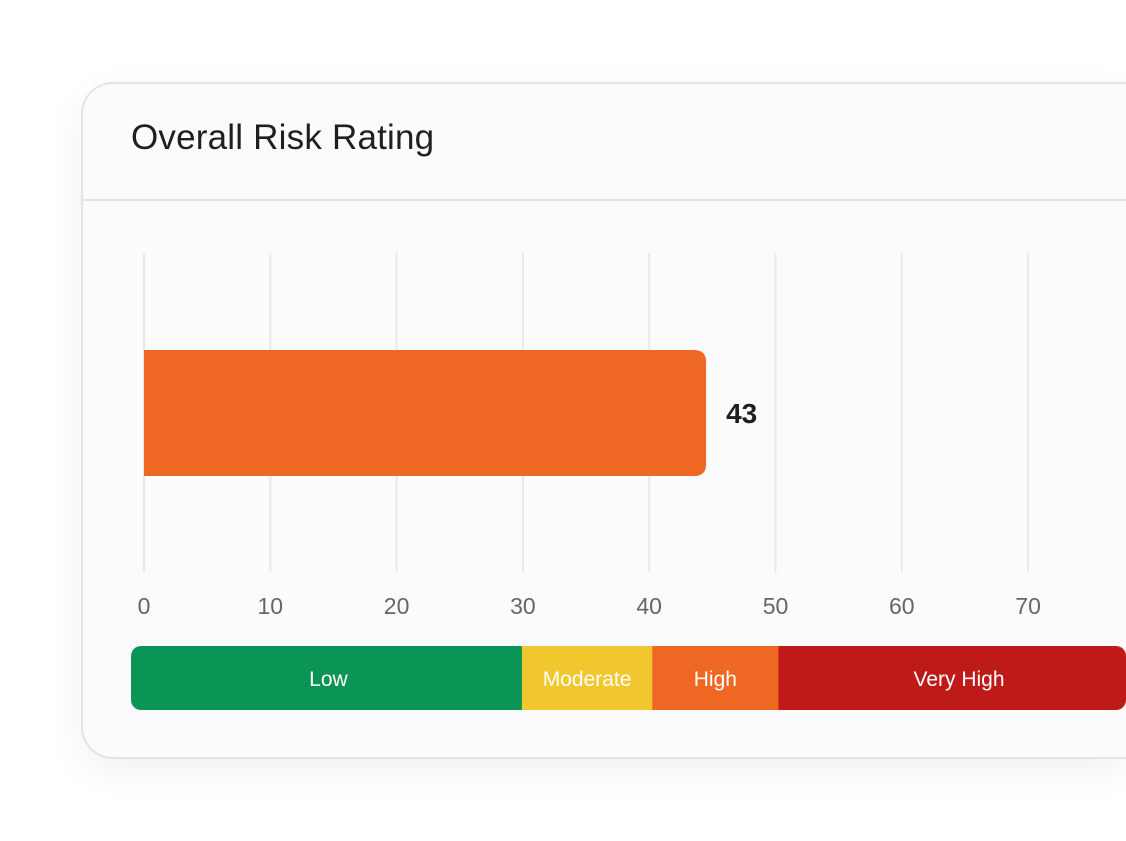 The image size is (1126, 841). What do you see at coordinates (425, 413) in the screenshot?
I see `risk-score-bar` at bounding box center [425, 413].